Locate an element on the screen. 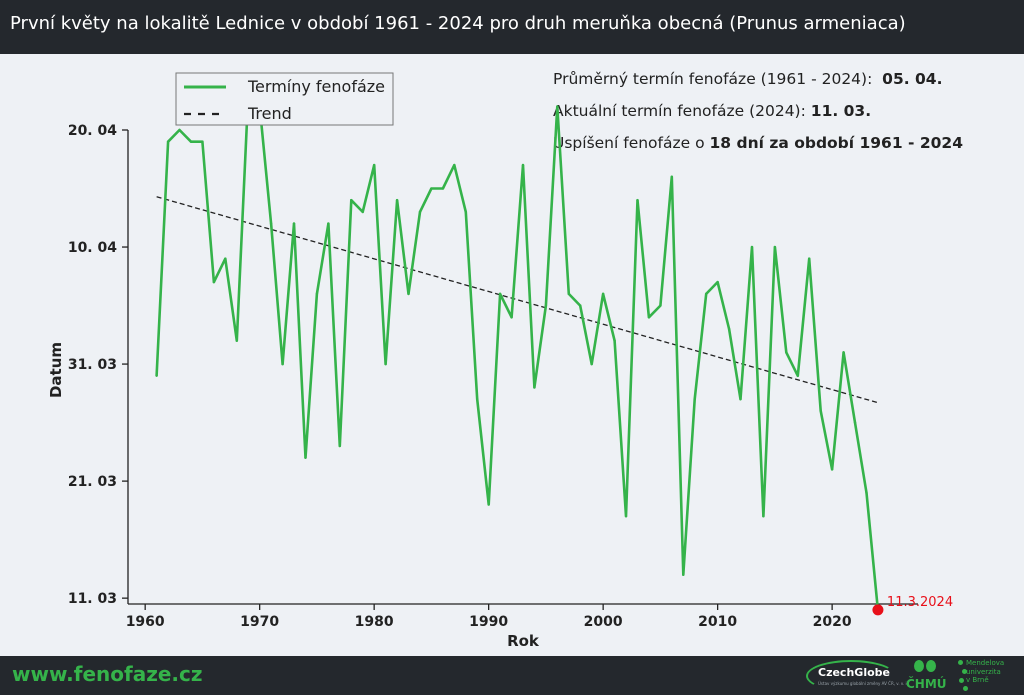  chmu-left-mark-icon is located at coordinates (919, 666).